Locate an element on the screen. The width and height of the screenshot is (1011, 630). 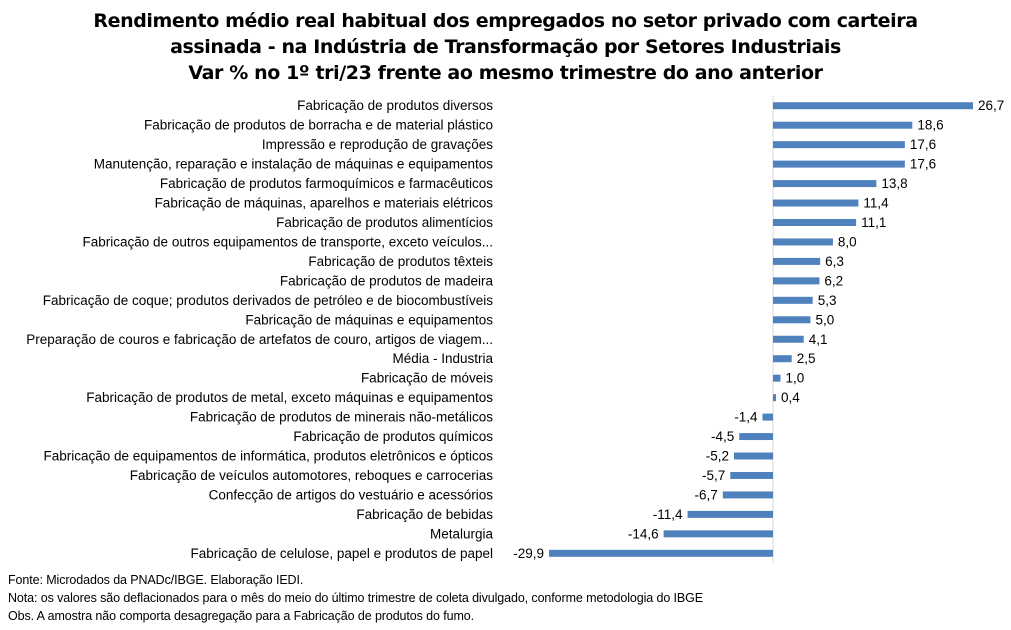
data-label: 5,3 is located at coordinates (827, 300).